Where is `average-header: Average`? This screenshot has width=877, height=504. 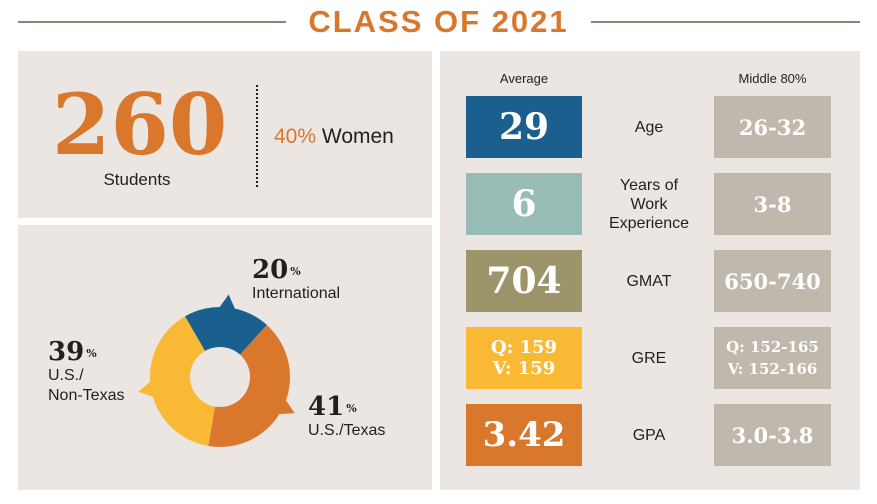 average-header: Average is located at coordinates (524, 78).